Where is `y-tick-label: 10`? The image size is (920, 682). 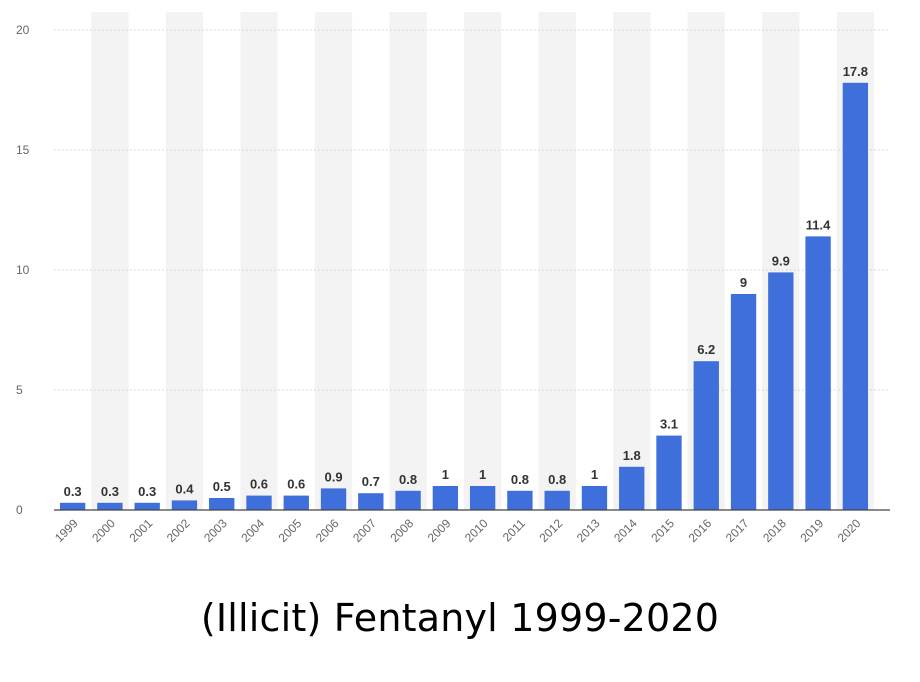
y-tick-label: 10 is located at coordinates (23, 270).